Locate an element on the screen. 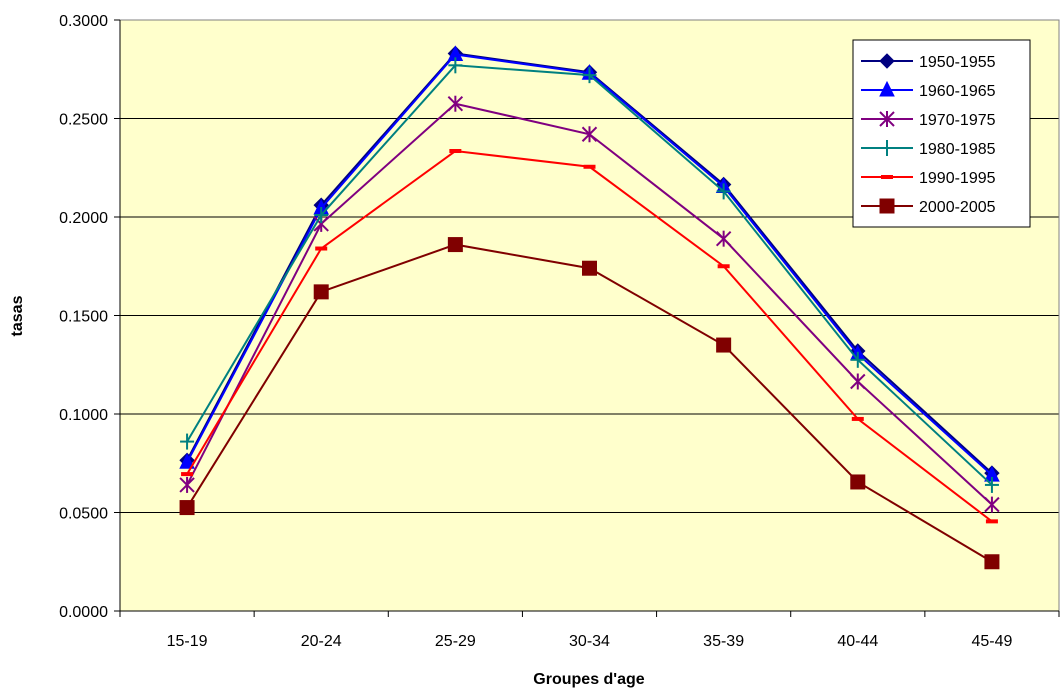 This screenshot has height=696, width=1061. legend-label: 1970-1975 is located at coordinates (957, 120).